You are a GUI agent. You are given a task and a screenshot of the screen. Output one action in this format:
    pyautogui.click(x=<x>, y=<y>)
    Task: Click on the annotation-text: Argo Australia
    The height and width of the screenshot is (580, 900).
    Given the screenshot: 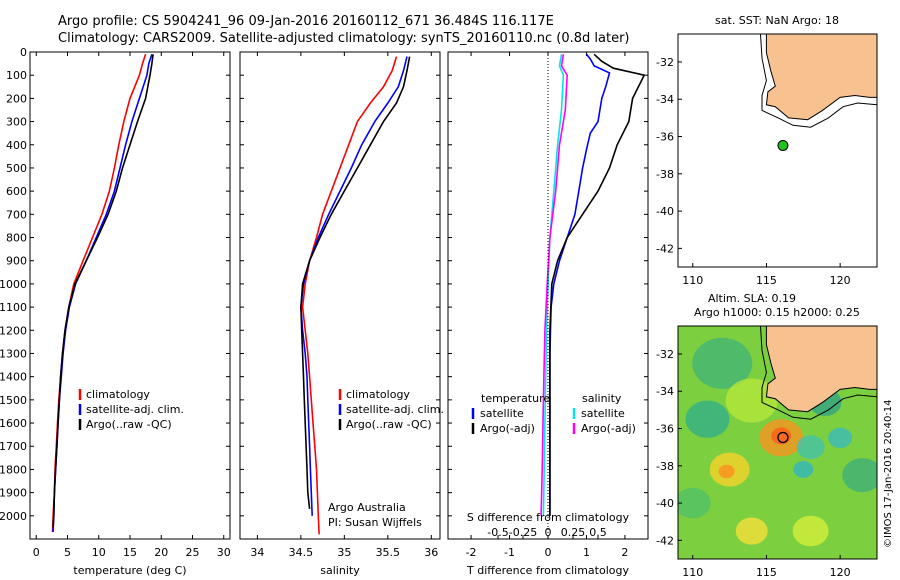 What is the action you would take?
    pyautogui.click(x=367, y=507)
    